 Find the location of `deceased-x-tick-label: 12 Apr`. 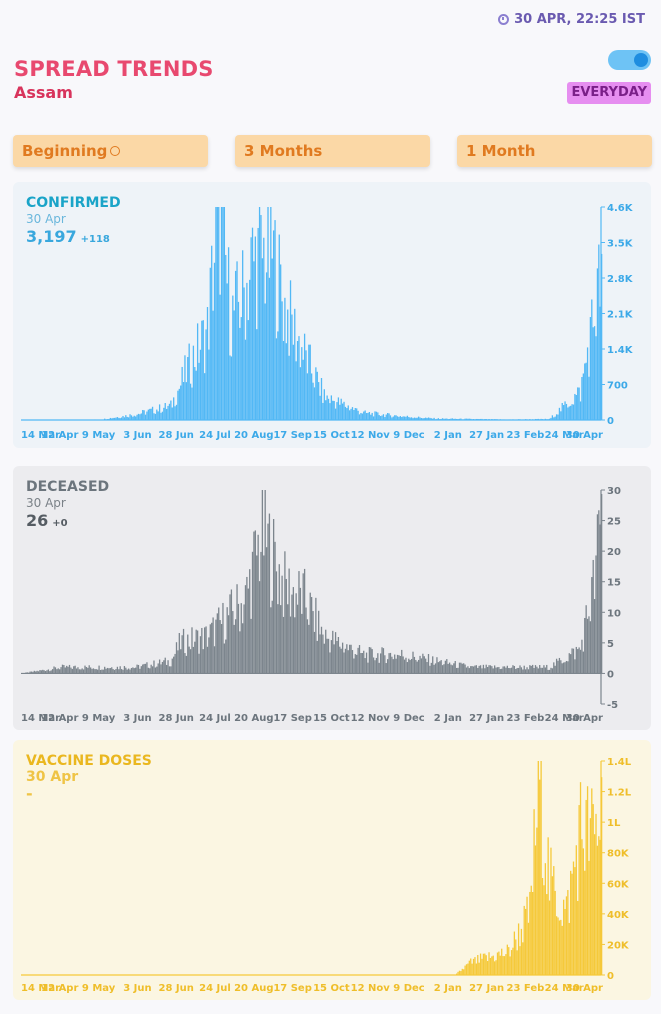

deceased-x-tick-label: 12 Apr is located at coordinates (59, 718).